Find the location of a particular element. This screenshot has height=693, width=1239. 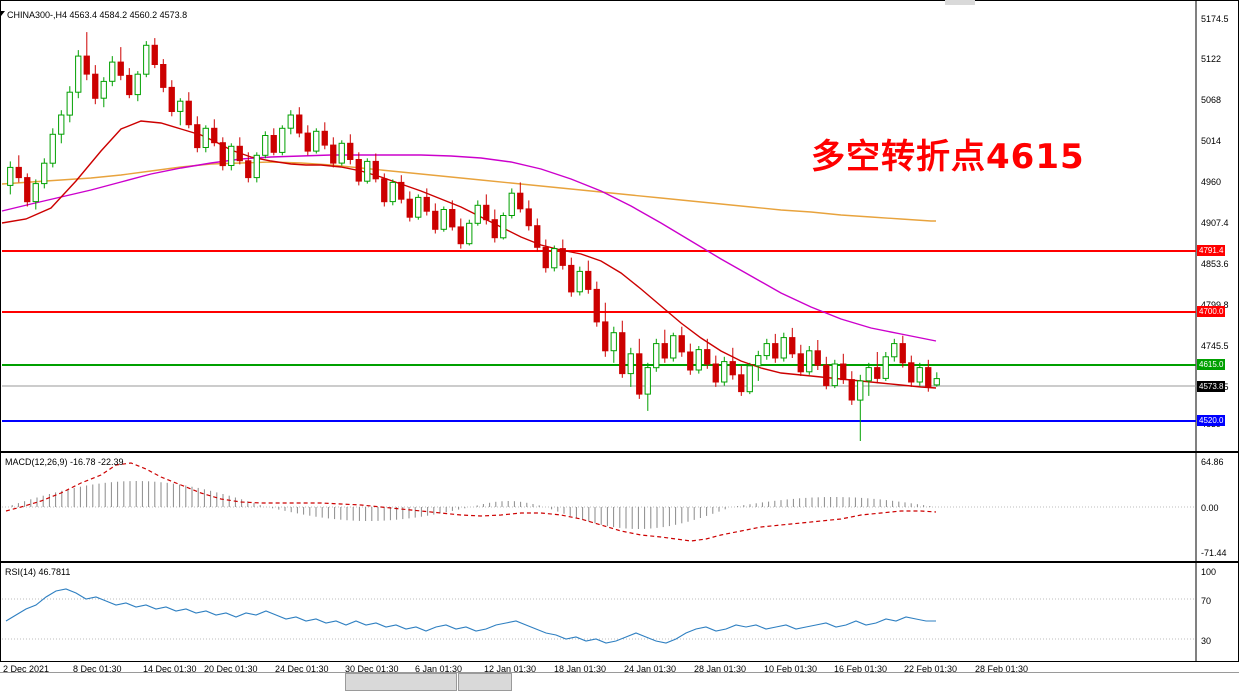

time-tick-1: 8 Dec 01:30 is located at coordinates (97, 669).